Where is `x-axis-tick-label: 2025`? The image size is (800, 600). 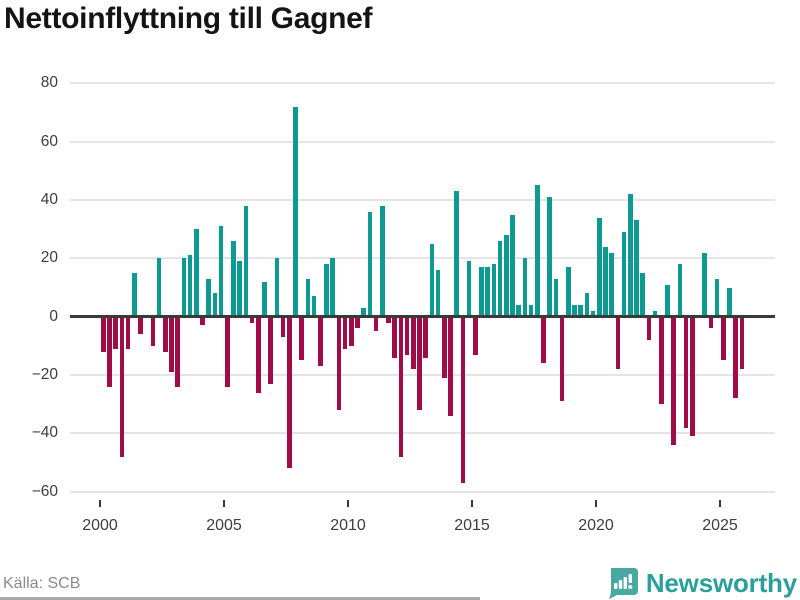
x-axis-tick-label: 2025 is located at coordinates (720, 525).